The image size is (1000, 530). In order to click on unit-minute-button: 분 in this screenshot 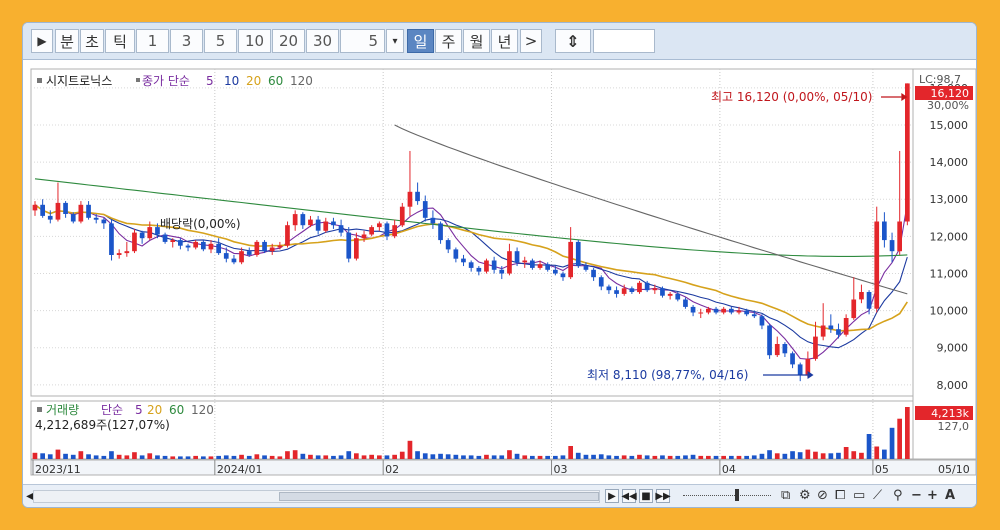, I will do `click(67, 41)`.